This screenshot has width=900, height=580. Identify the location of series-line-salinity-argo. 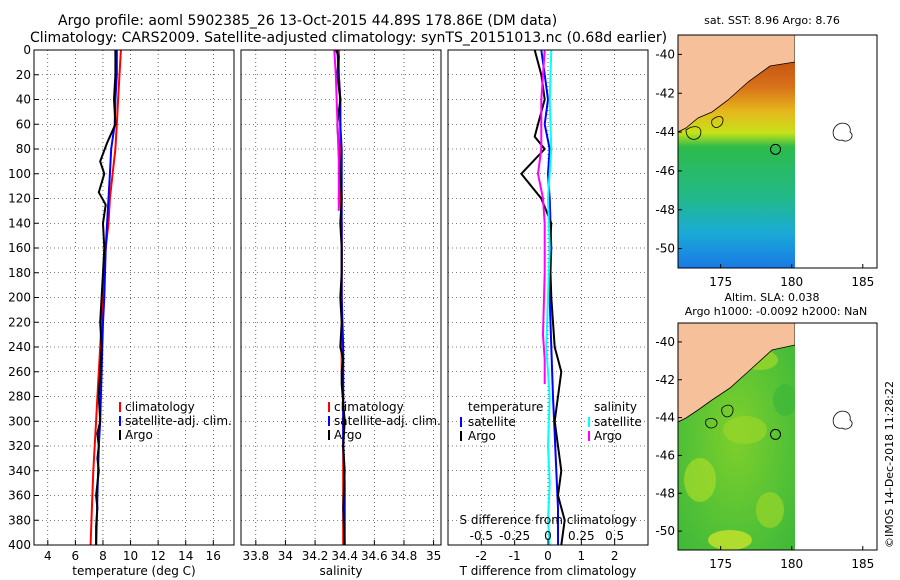
(541, 217).